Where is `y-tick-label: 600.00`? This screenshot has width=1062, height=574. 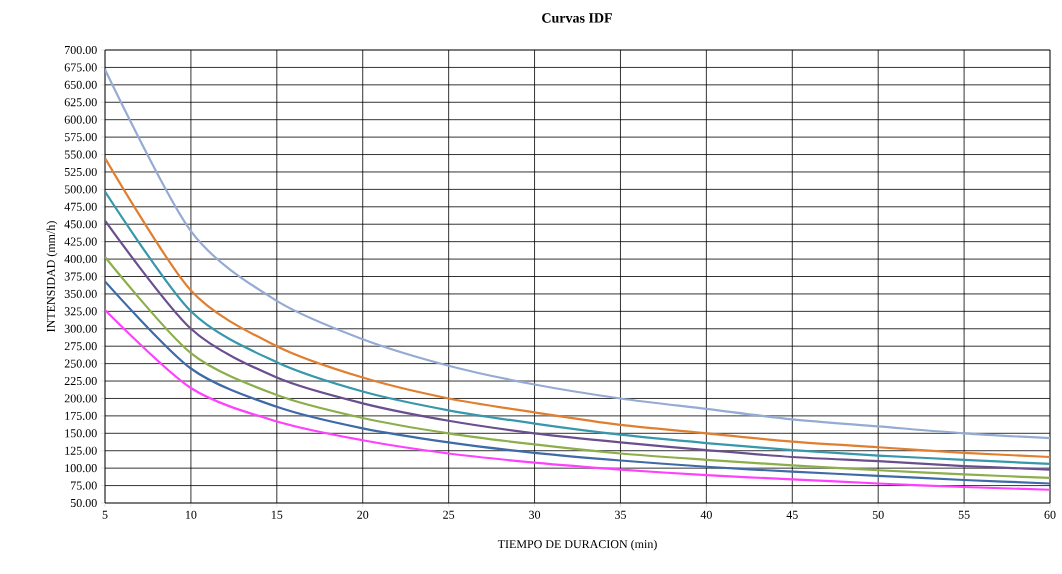
y-tick-label: 600.00 is located at coordinates (80, 119).